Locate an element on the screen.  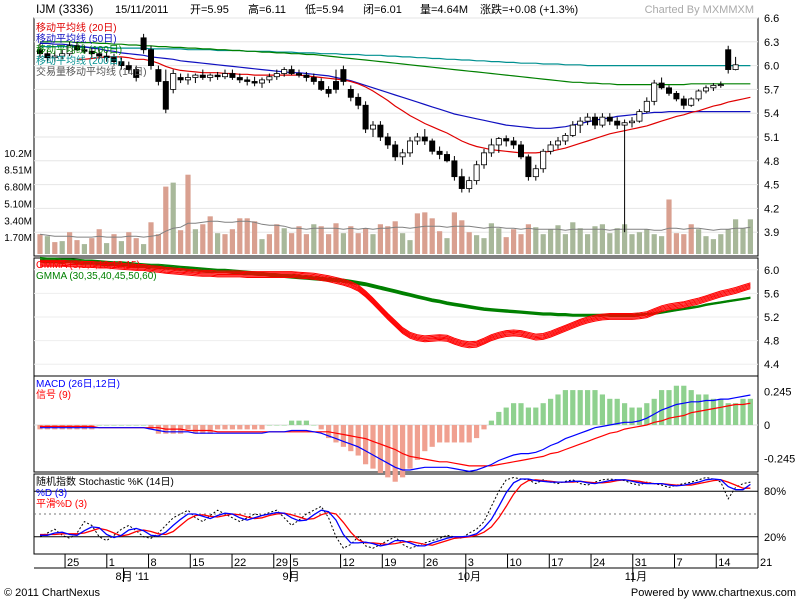
x-day-label: 19 is located at coordinates (390, 563).